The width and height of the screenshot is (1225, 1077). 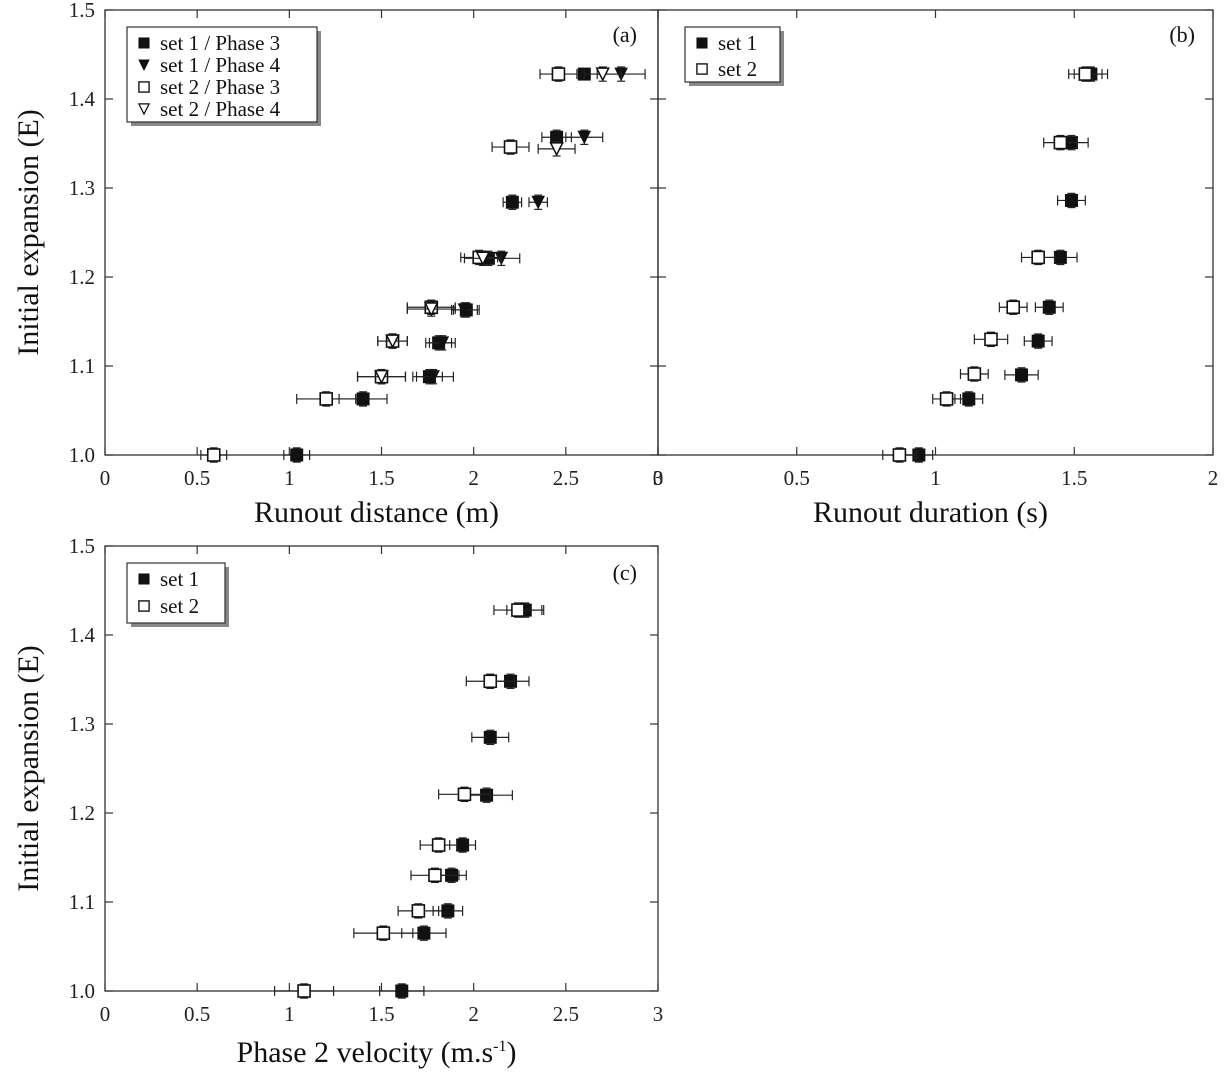 What do you see at coordinates (220, 87) in the screenshot?
I see `legend-entry: set 2 / Phase 3` at bounding box center [220, 87].